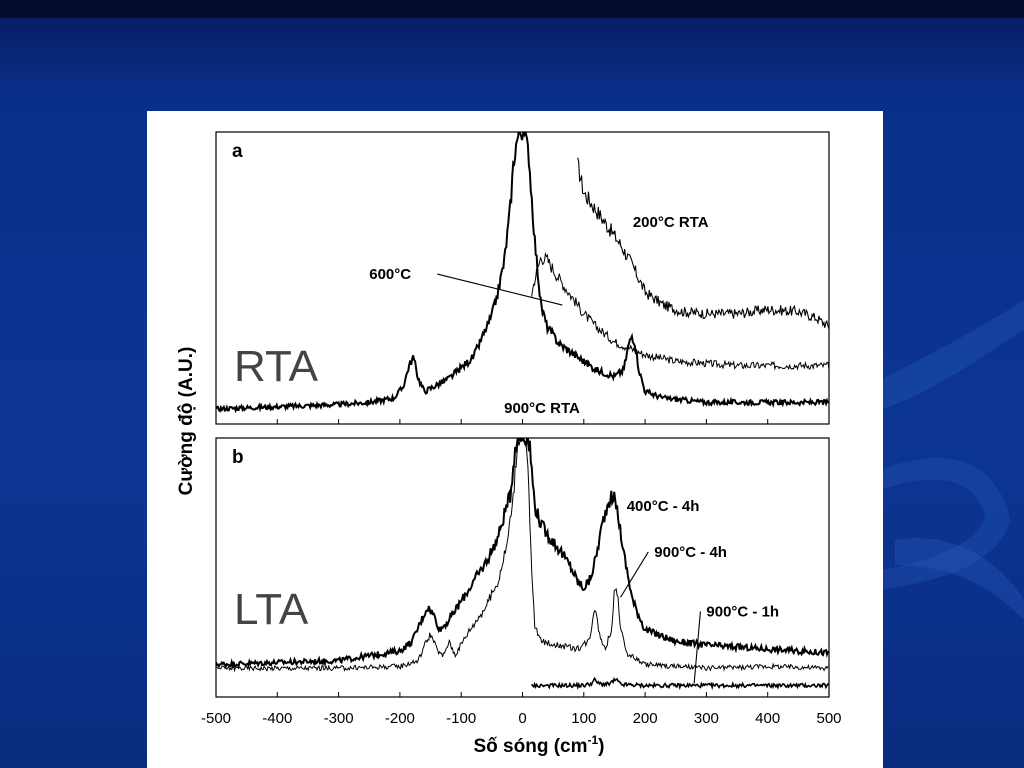 The width and height of the screenshot is (1024, 768). I want to click on annotation-label-900-c-4h: 900°C - 4h, so click(690, 552).